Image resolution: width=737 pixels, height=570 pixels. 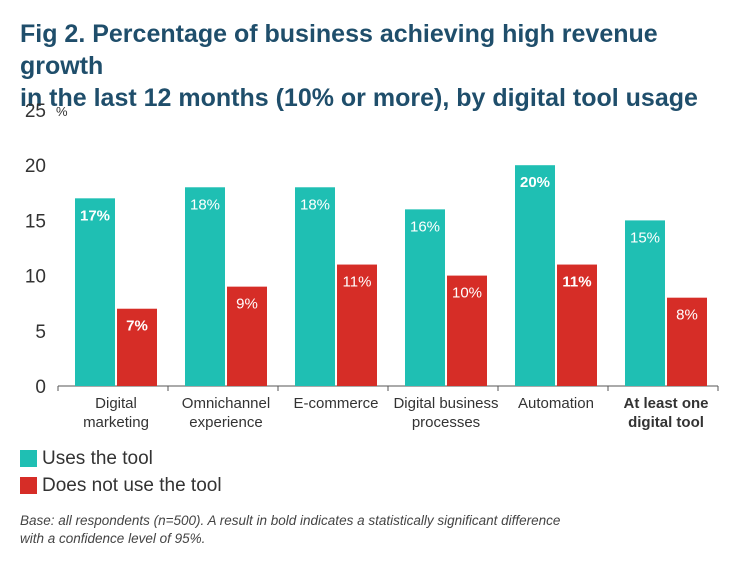 What do you see at coordinates (40, 387) in the screenshot?
I see `y-tick-label: 0` at bounding box center [40, 387].